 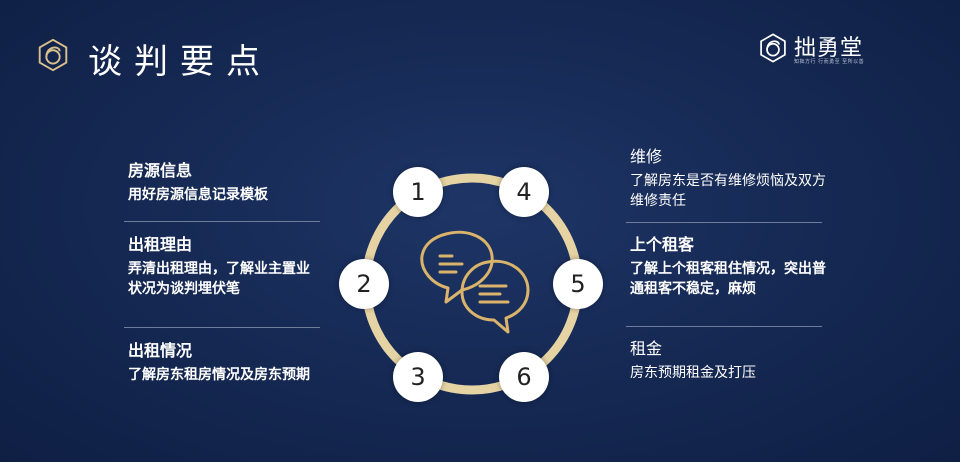 I want to click on item-title: 出租理由, so click(x=160, y=244).